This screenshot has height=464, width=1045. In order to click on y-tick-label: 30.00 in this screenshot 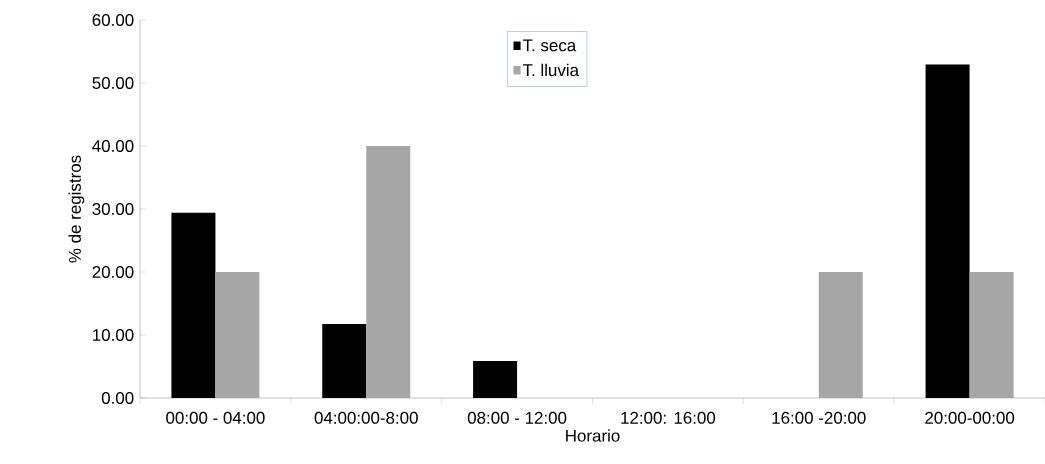, I will do `click(113, 209)`.